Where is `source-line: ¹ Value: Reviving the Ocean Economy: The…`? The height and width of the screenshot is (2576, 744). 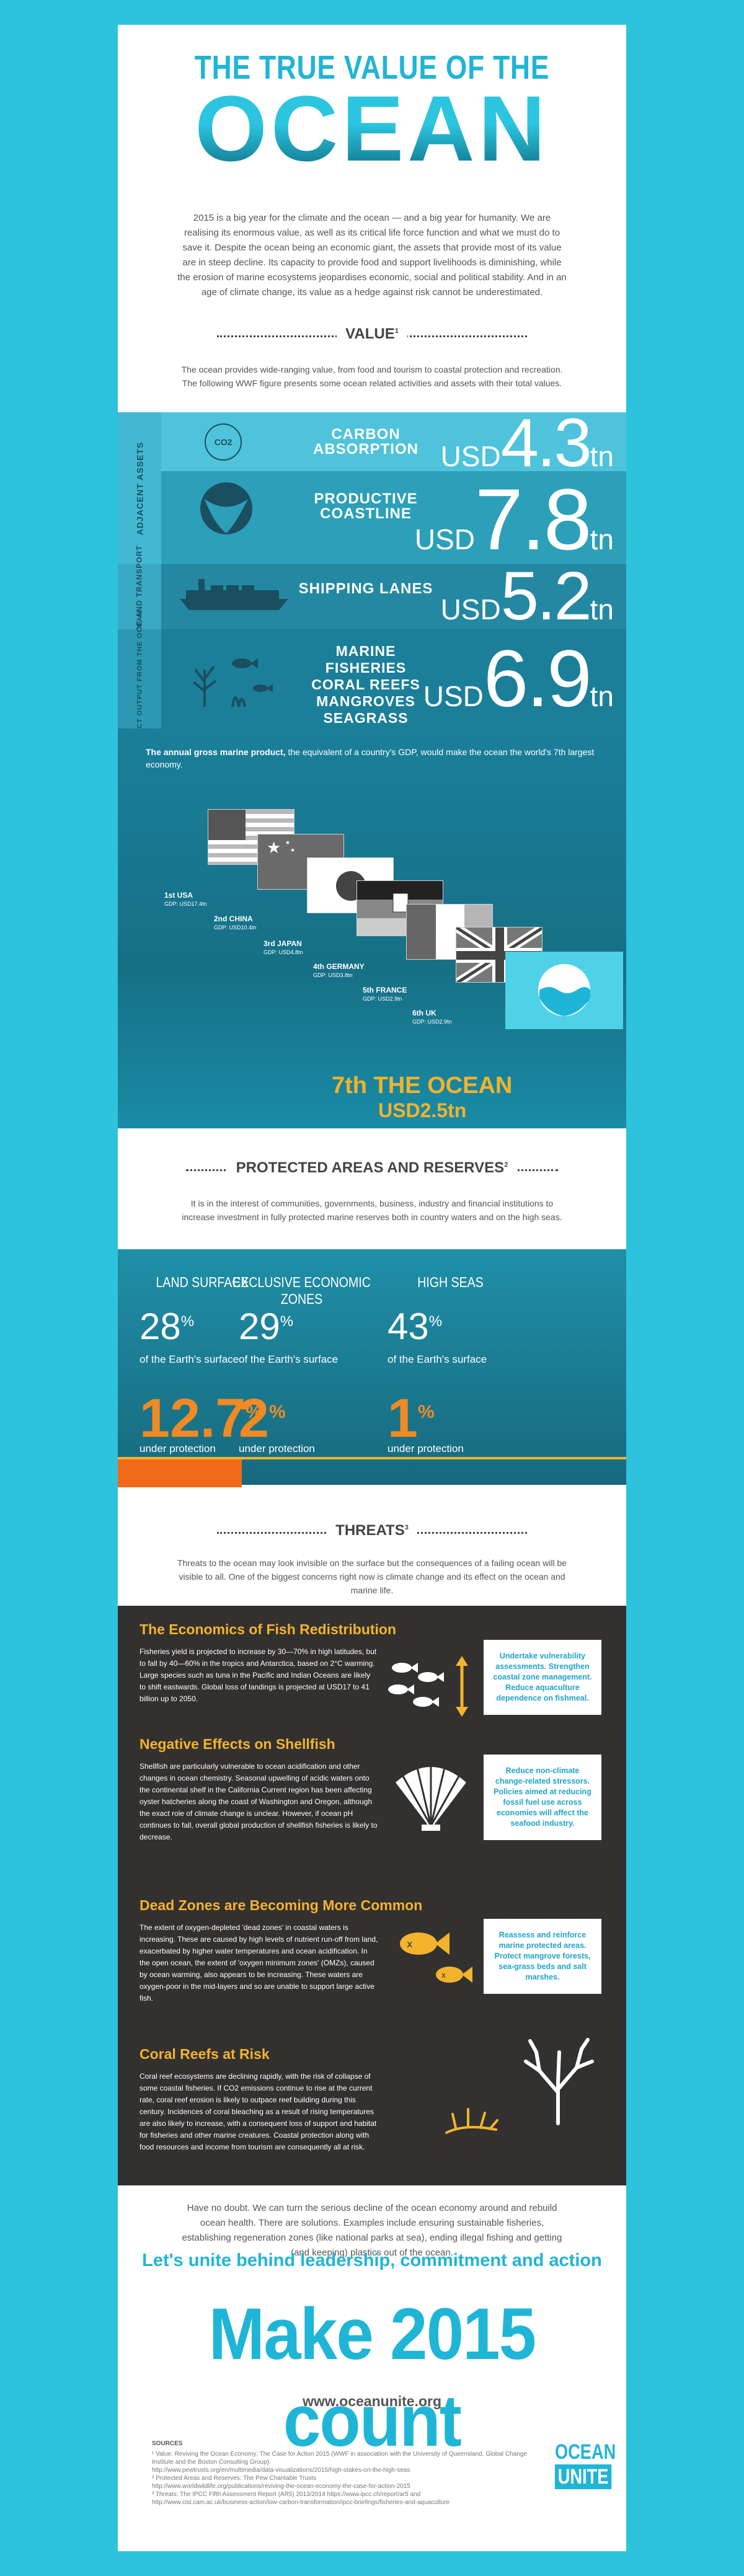 source-line: ¹ Value: Reviving the Ocean Economy: The… is located at coordinates (339, 2458).